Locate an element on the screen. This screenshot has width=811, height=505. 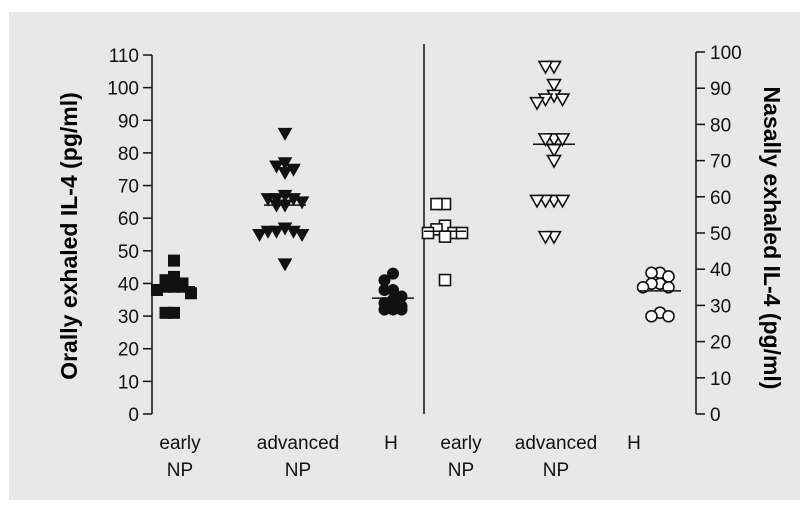
right-tick-label: 50 is located at coordinates (720, 234).